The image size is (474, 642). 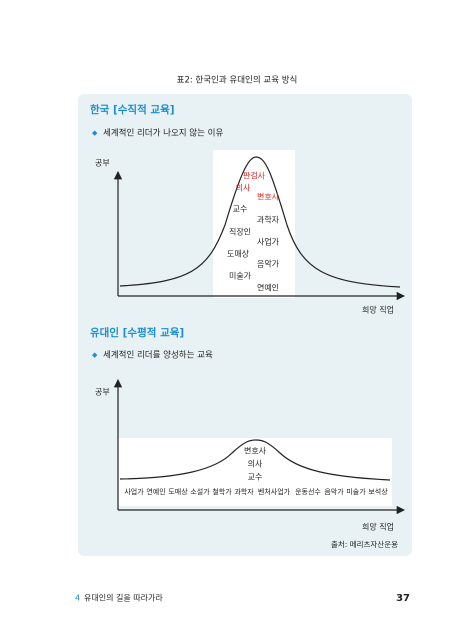 I want to click on job: 소설가, so click(x=200, y=491).